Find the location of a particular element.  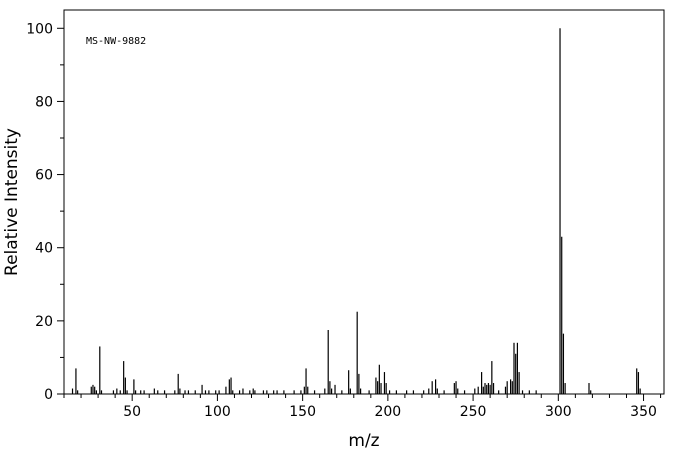

y-tick-label: 60 is located at coordinates (44, 176).